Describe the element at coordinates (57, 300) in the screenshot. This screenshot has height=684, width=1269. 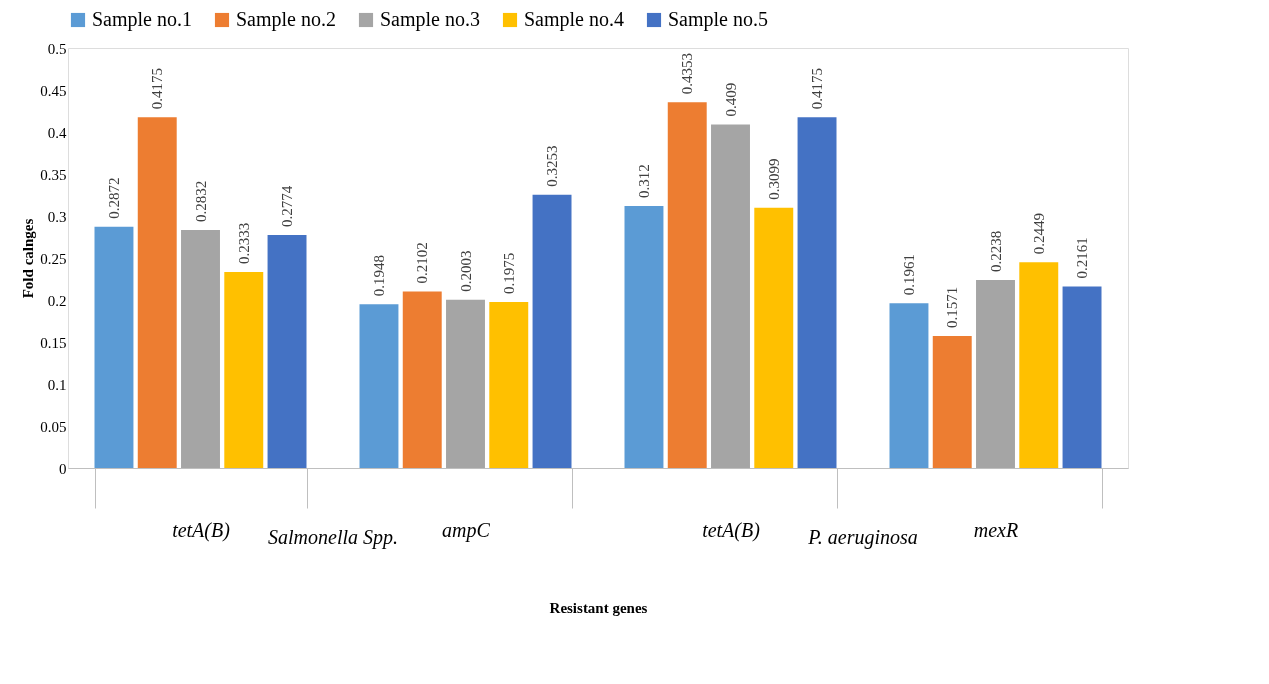
I see `y-tick-label: 0.2` at that location.